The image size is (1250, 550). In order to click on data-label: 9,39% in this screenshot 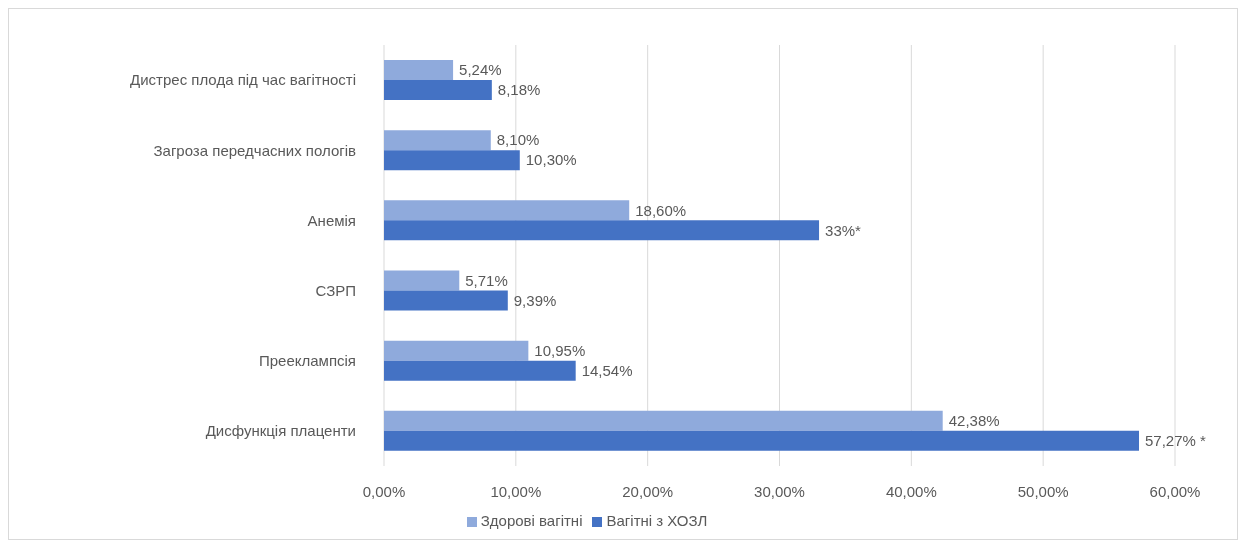, I will do `click(535, 300)`.